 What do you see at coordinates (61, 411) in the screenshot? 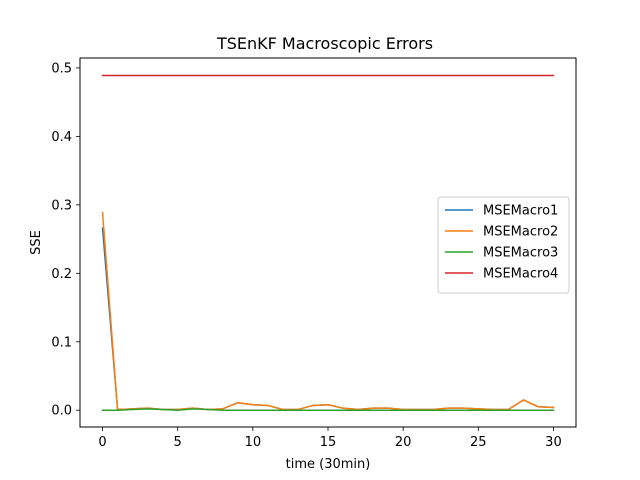
I see `y-tick-label: 0.0` at bounding box center [61, 411].